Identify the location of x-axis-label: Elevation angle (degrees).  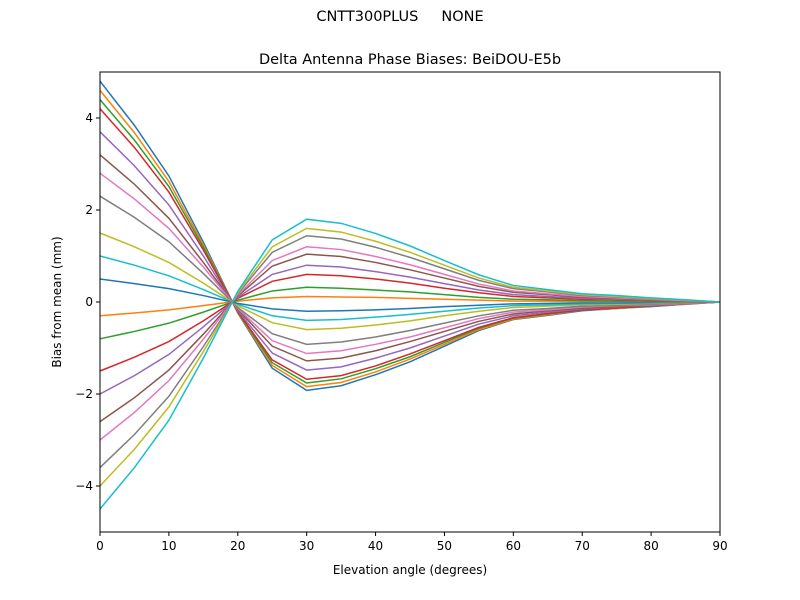
(410, 570).